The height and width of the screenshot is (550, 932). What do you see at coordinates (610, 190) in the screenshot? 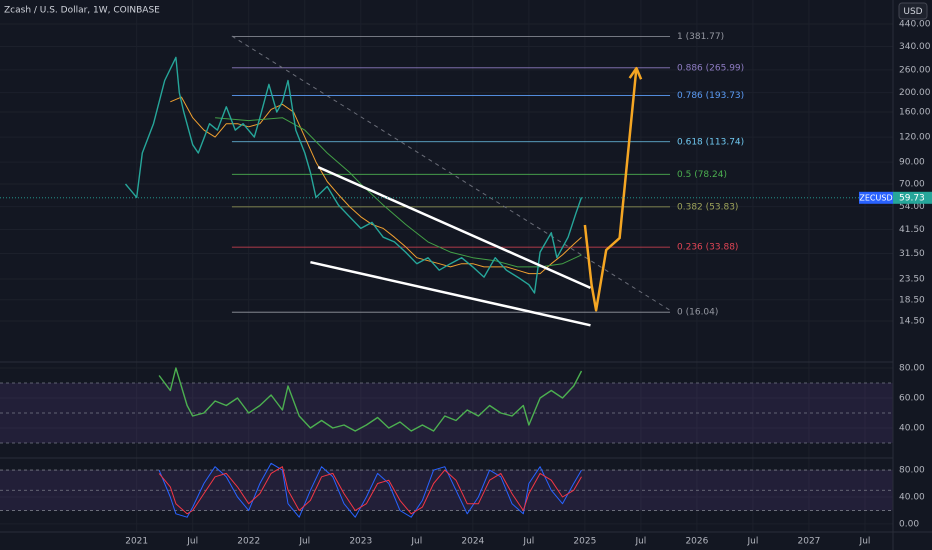
I see `projection-path` at bounding box center [610, 190].